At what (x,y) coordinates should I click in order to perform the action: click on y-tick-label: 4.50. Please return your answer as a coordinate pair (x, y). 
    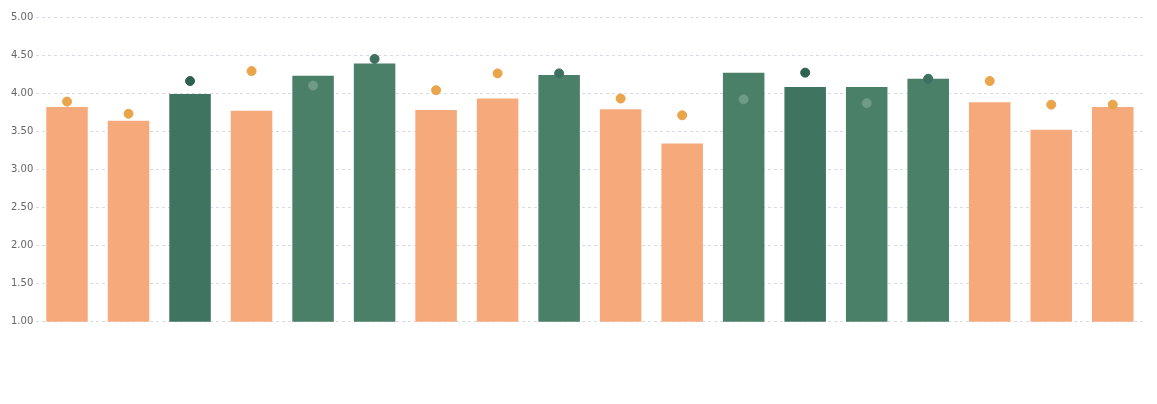
    Looking at the image, I should click on (22, 54).